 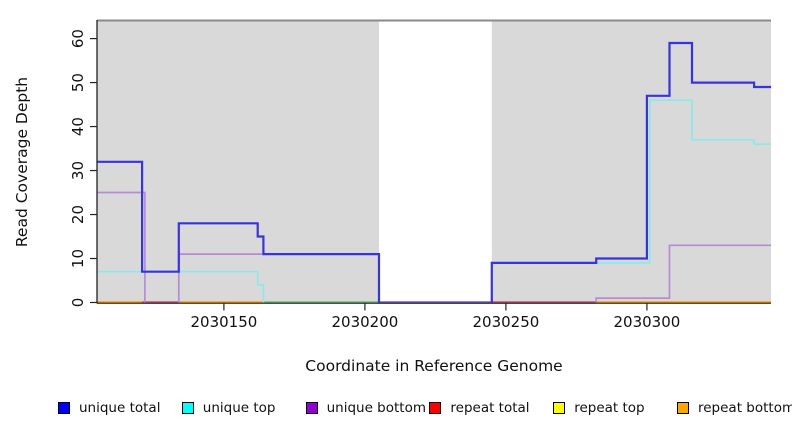 What do you see at coordinates (78, 38) in the screenshot?
I see `y-tick-label: 60` at bounding box center [78, 38].